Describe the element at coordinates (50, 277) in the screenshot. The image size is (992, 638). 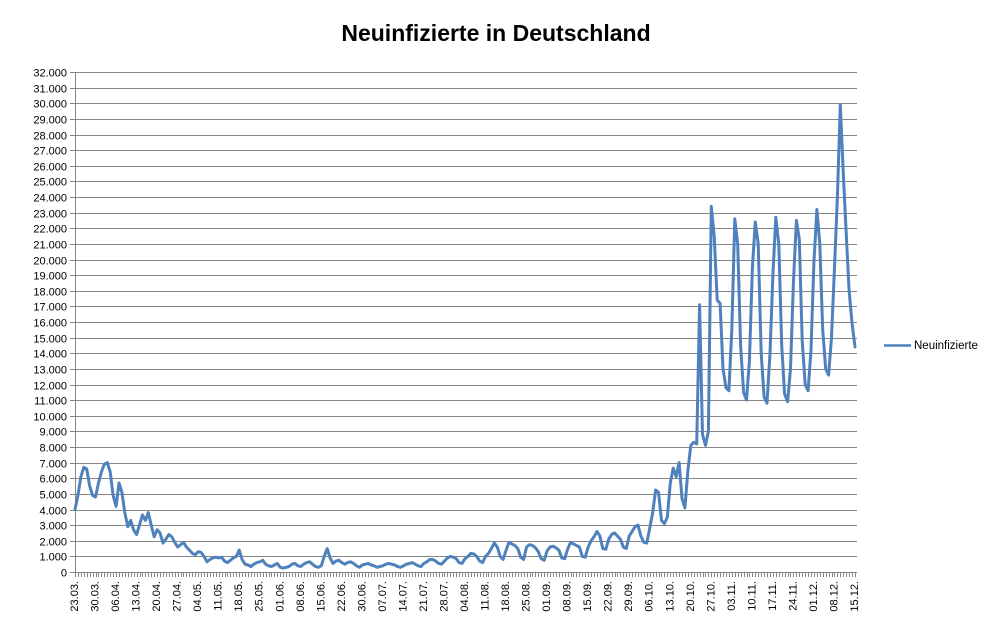
I see `y-tick-label: 19.000` at that location.